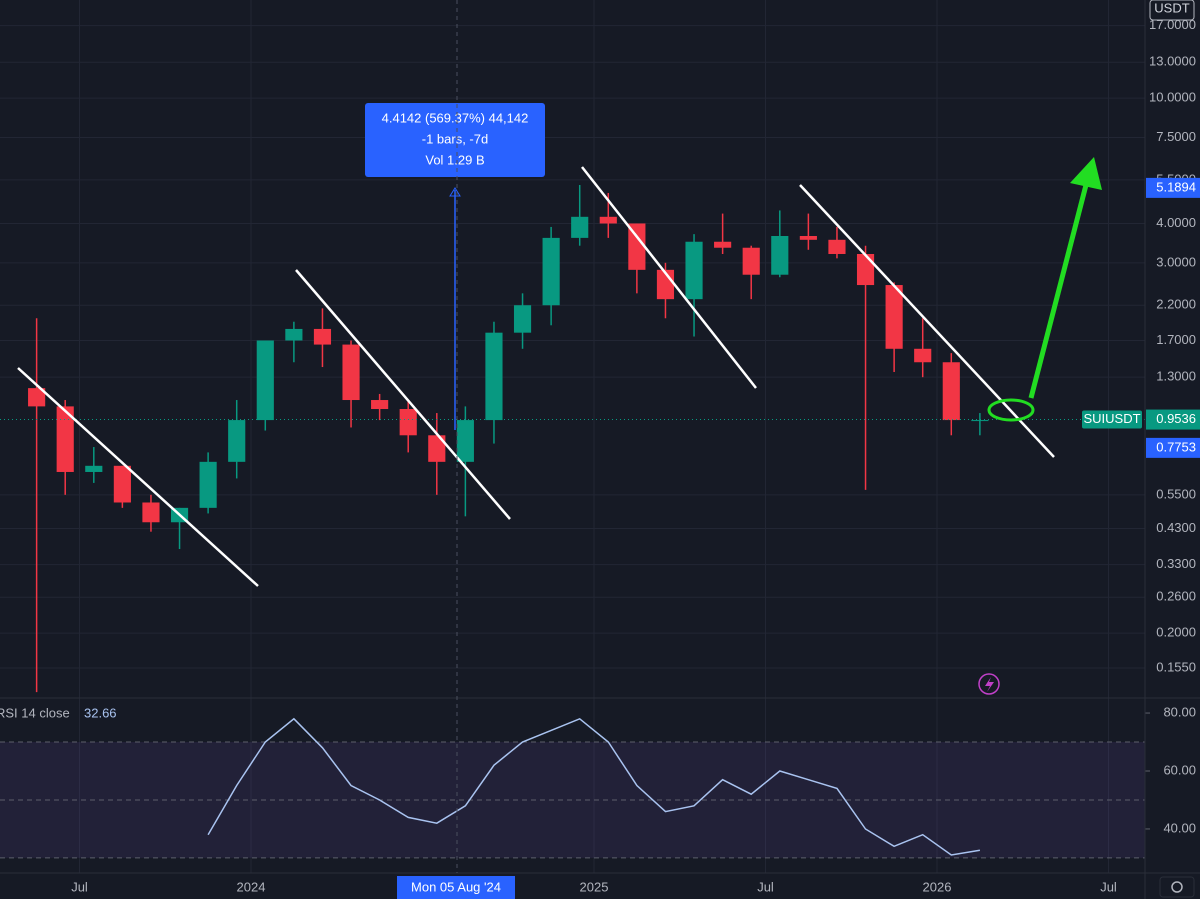  Describe the element at coordinates (1172, 24) in the screenshot. I see `y-tick-label: 17.0000` at that location.